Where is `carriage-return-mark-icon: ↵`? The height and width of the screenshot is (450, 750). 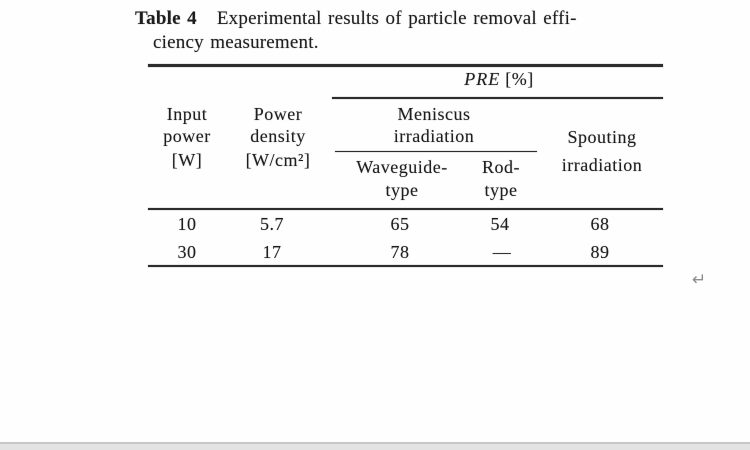 carriage-return-mark-icon: ↵ is located at coordinates (699, 280).